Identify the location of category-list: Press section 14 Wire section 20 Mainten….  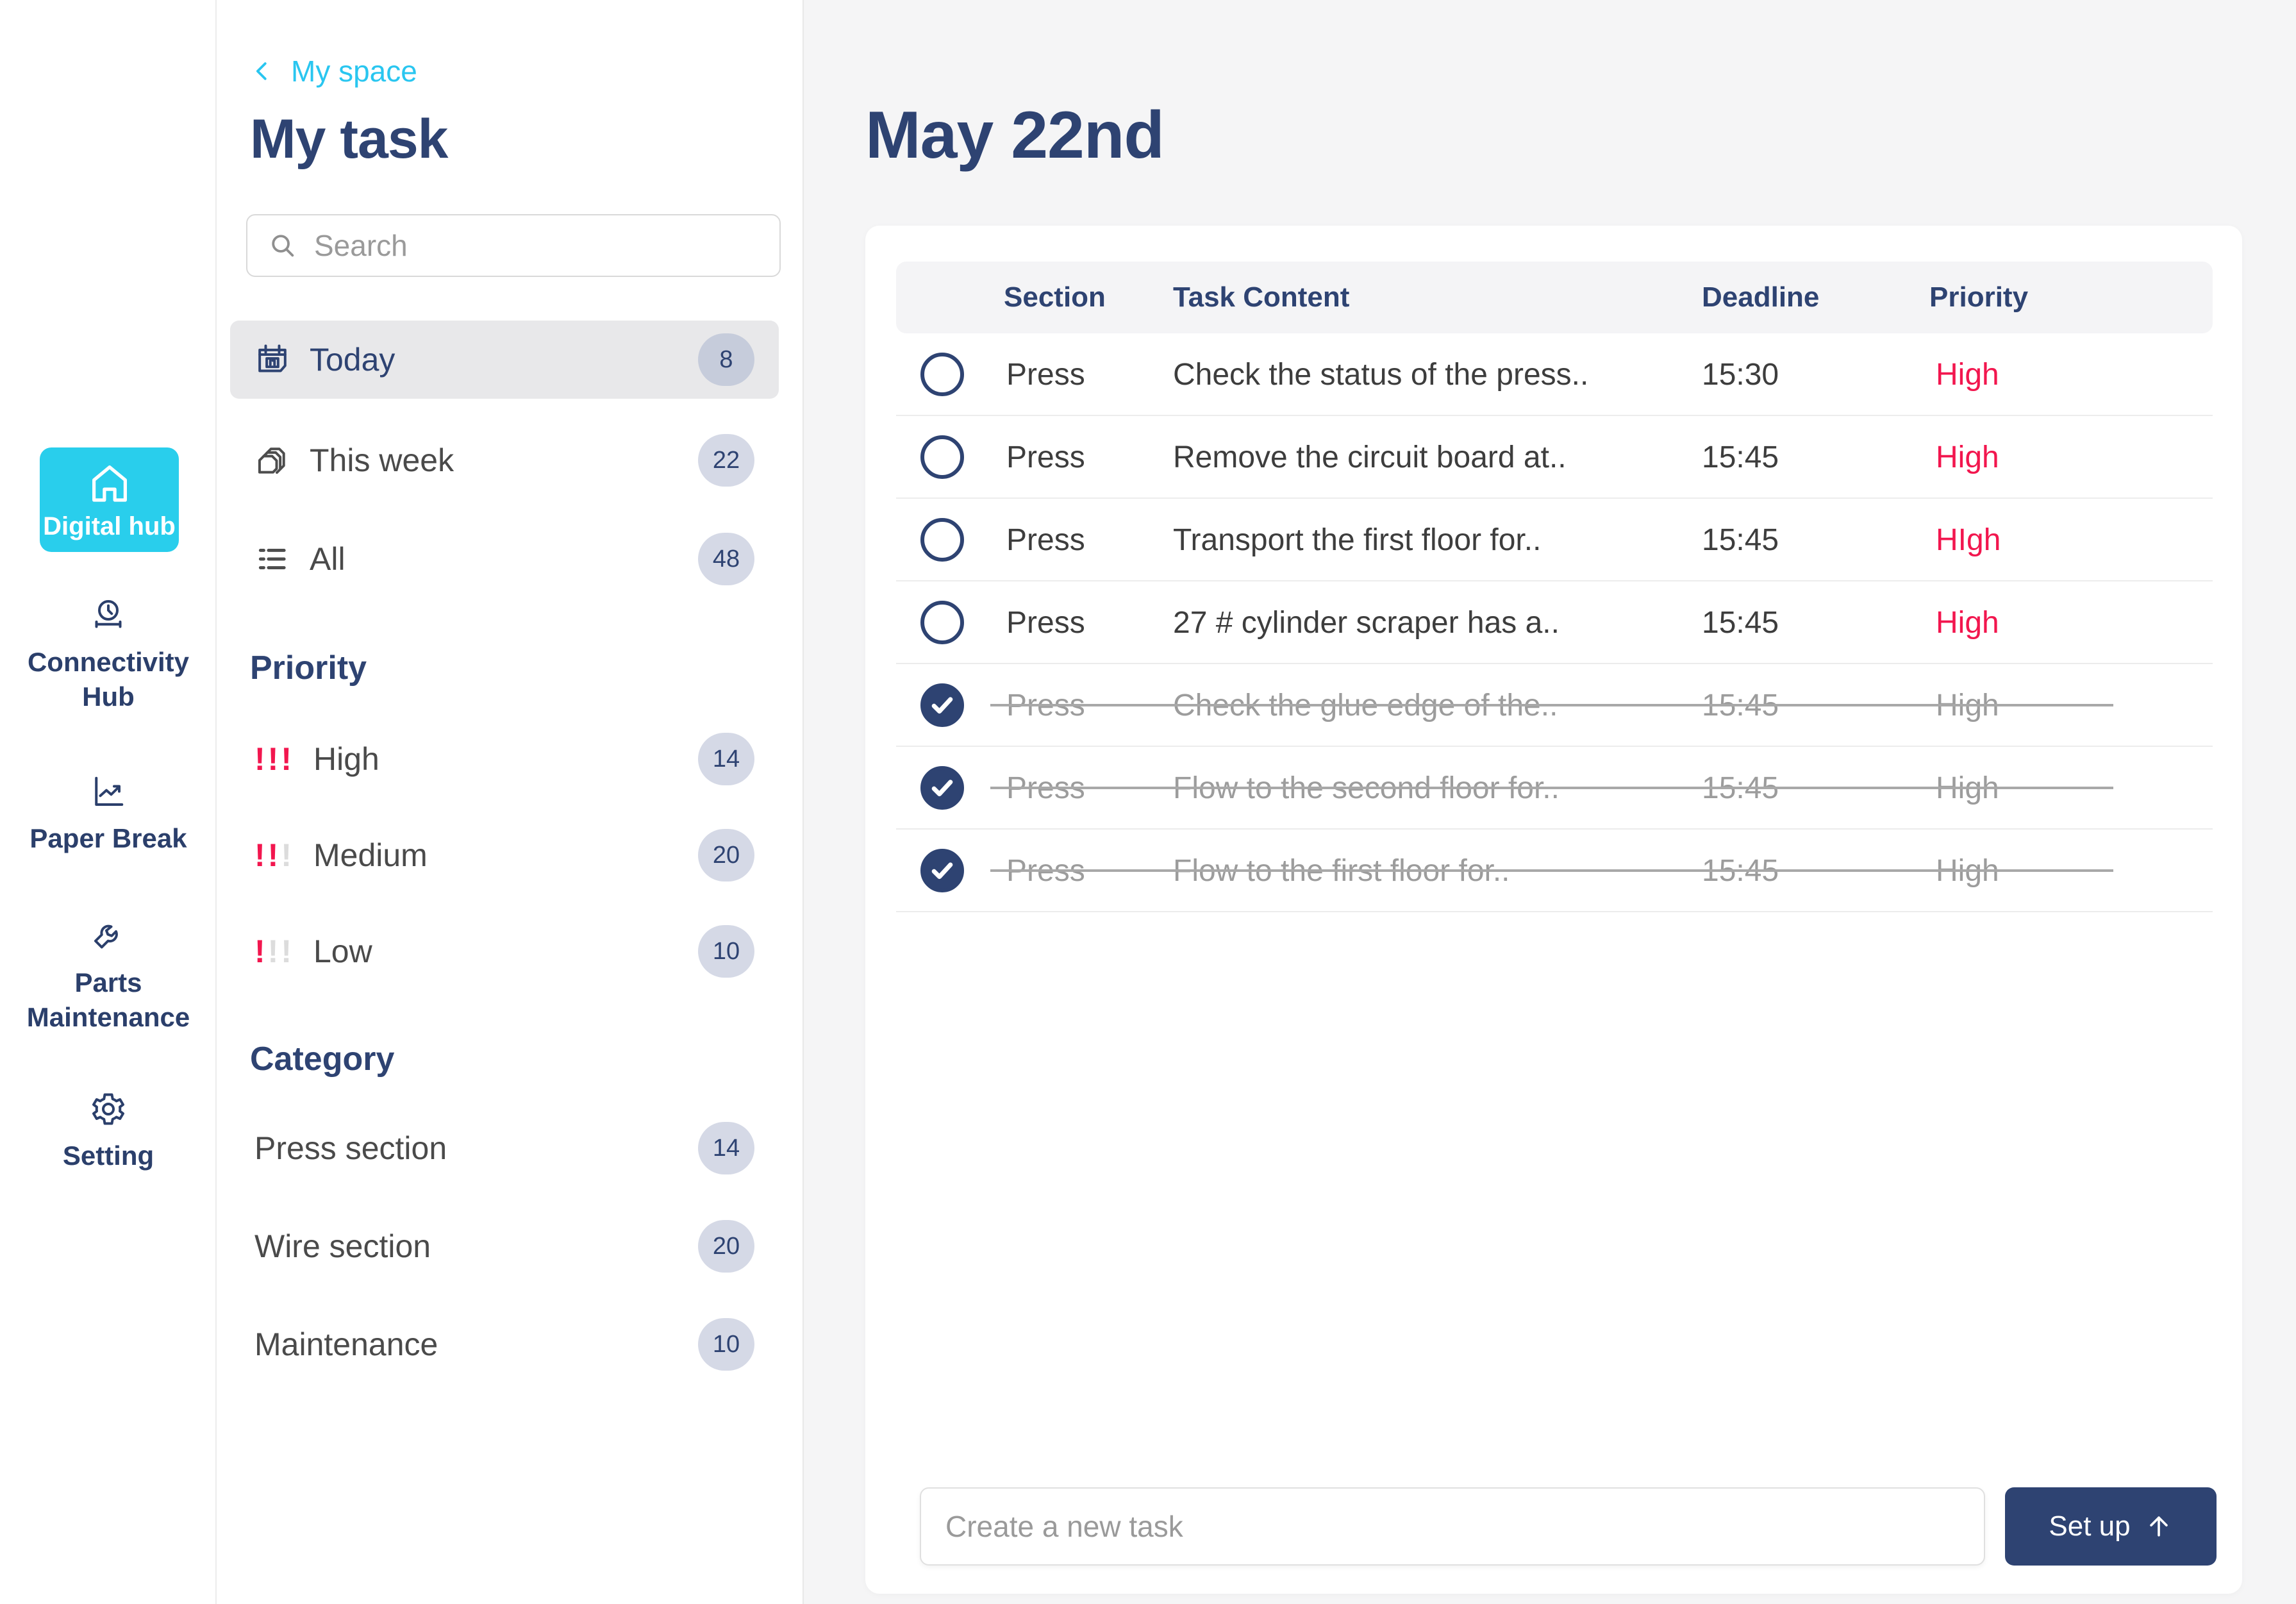
(504, 1268).